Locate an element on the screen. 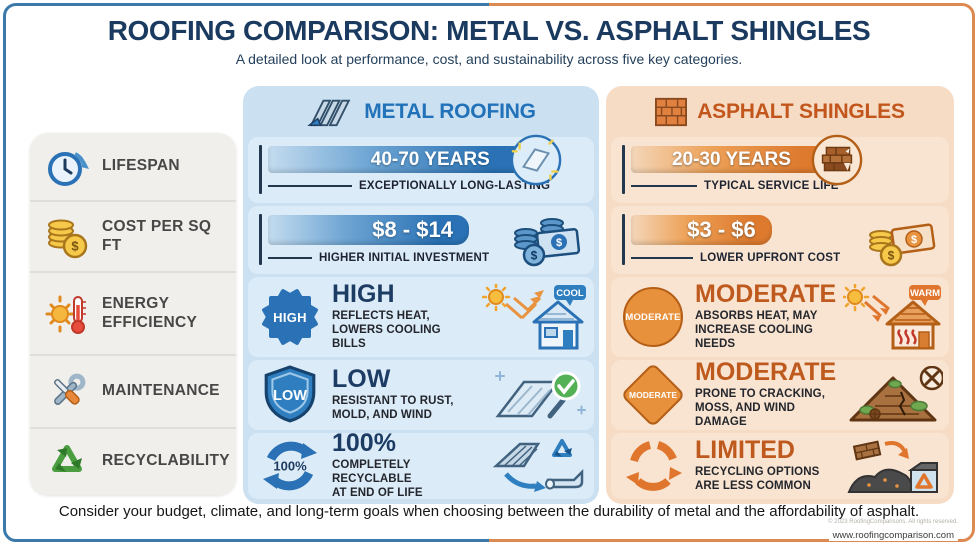  metal-cost-note-row: HIGHER INITIAL INVESTMENT is located at coordinates (425, 258).